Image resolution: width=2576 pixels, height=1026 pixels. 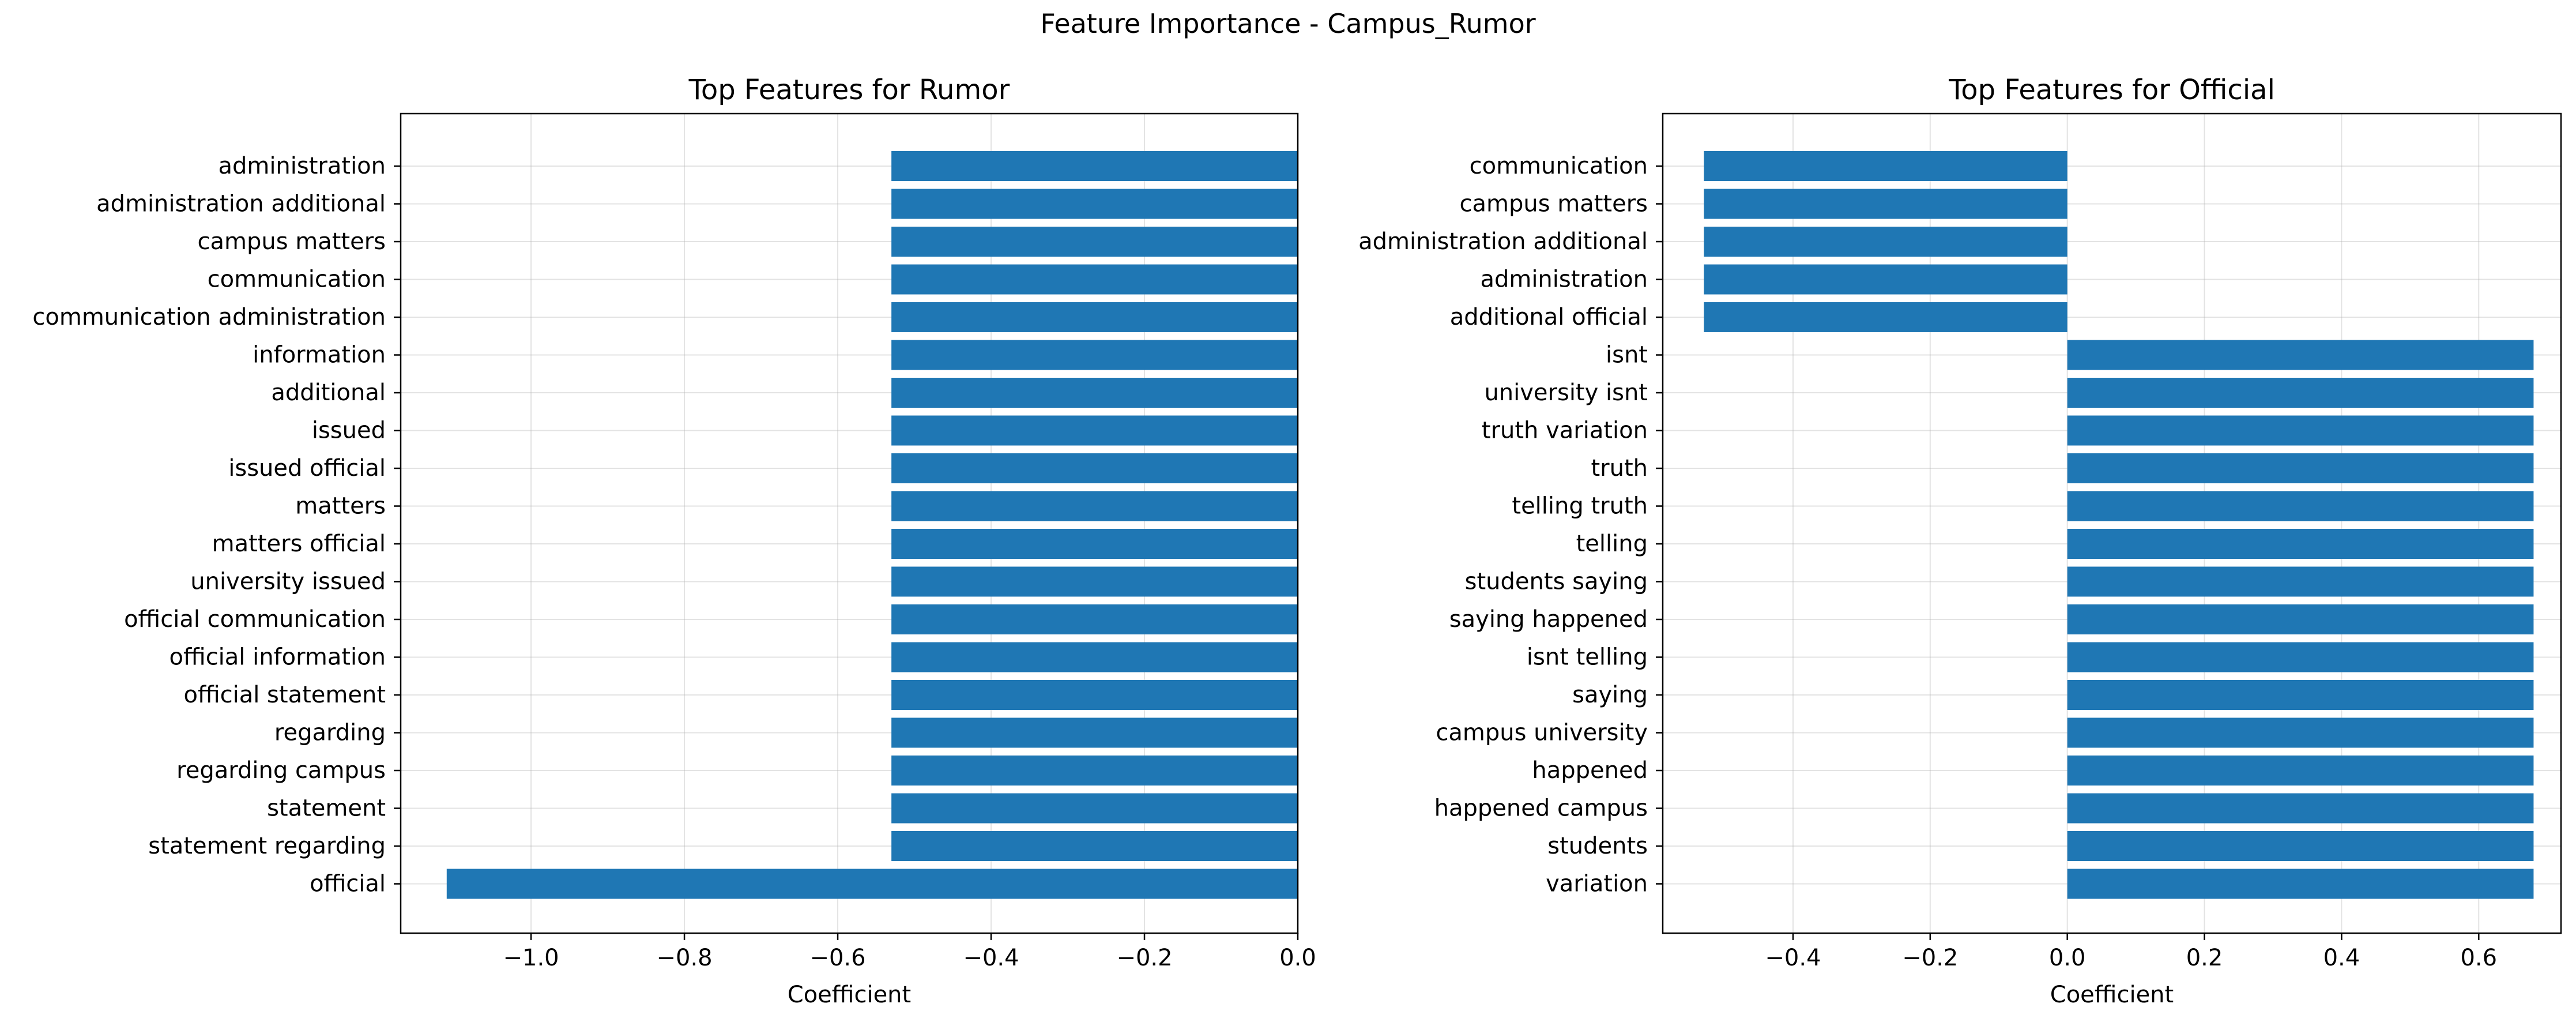 What do you see at coordinates (872, 884) in the screenshot?
I see `bar-official` at bounding box center [872, 884].